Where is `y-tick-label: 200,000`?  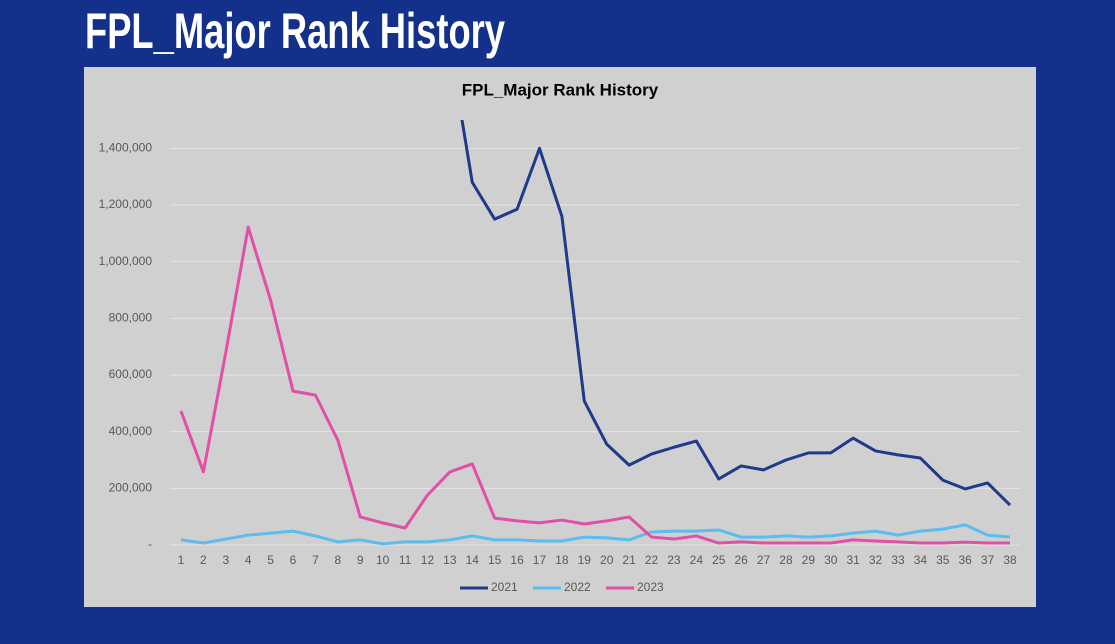 y-tick-label: 200,000 is located at coordinates (131, 488).